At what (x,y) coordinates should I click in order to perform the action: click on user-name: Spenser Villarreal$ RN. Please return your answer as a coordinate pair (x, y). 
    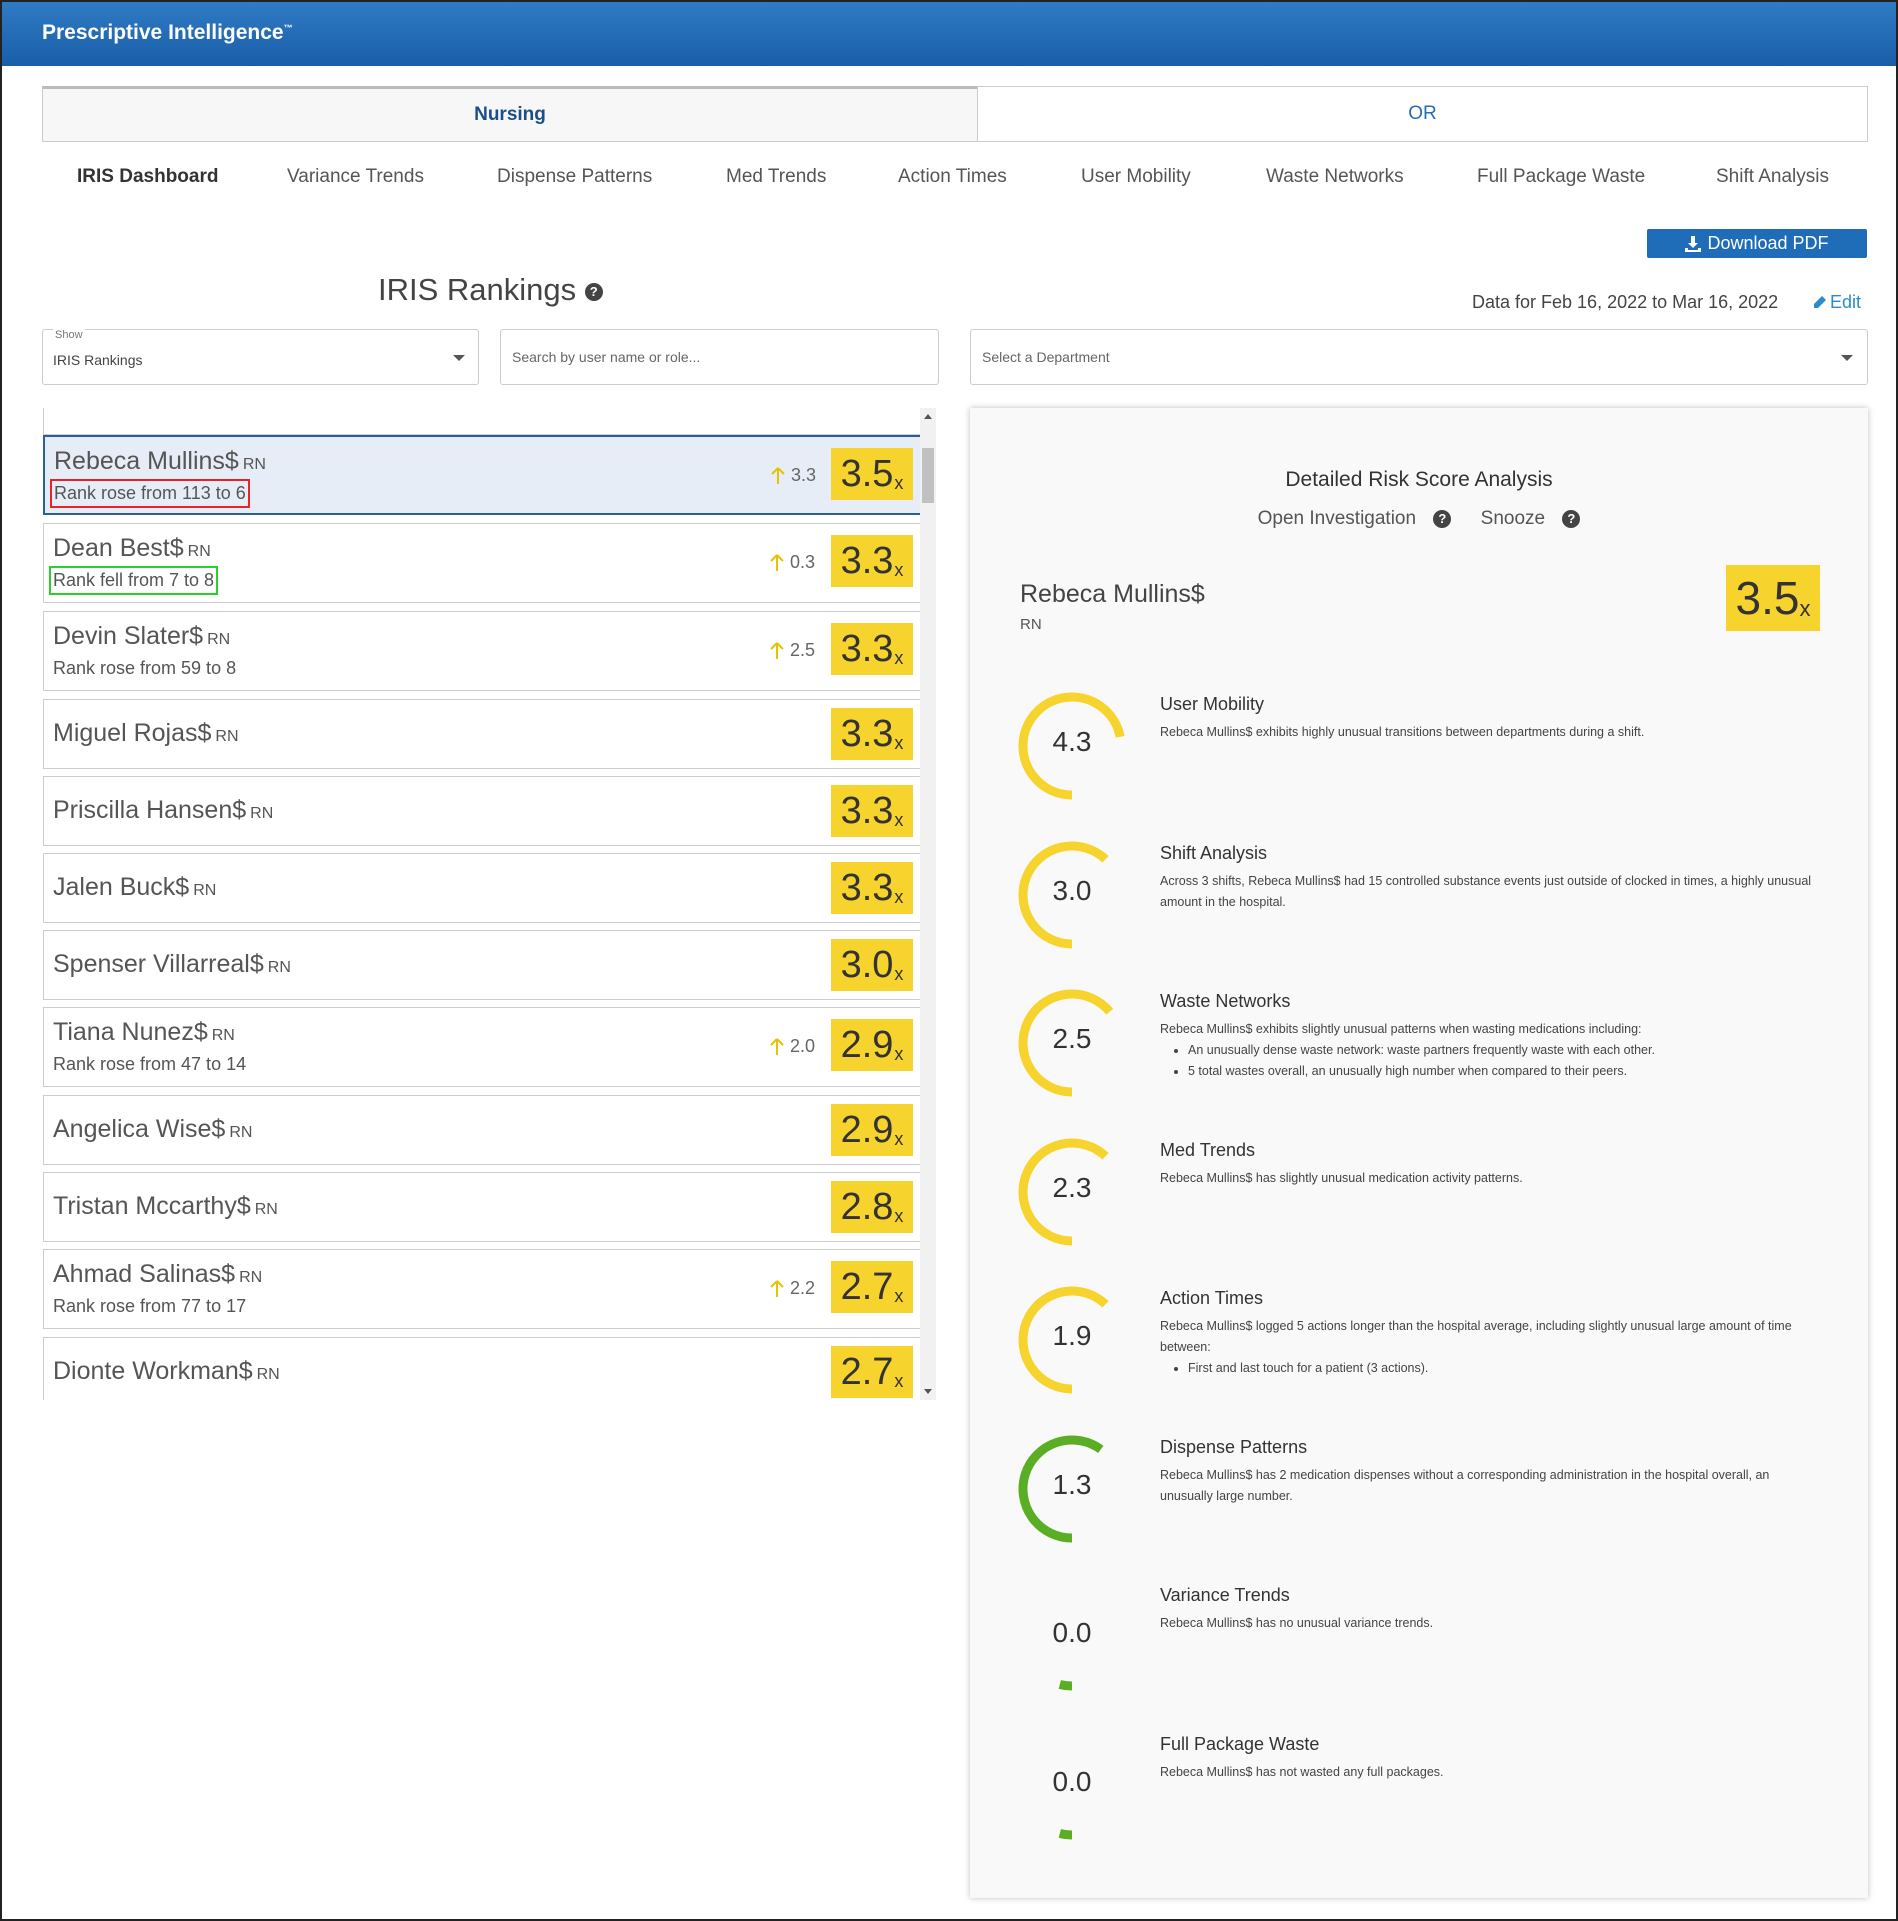
    Looking at the image, I should click on (172, 964).